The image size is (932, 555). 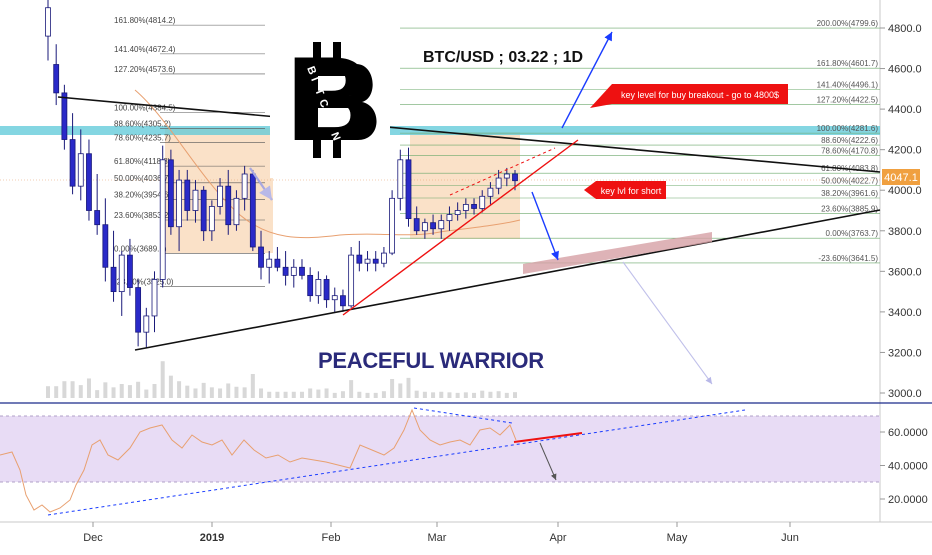 I want to click on logo-letter: I, so click(x=314, y=79).